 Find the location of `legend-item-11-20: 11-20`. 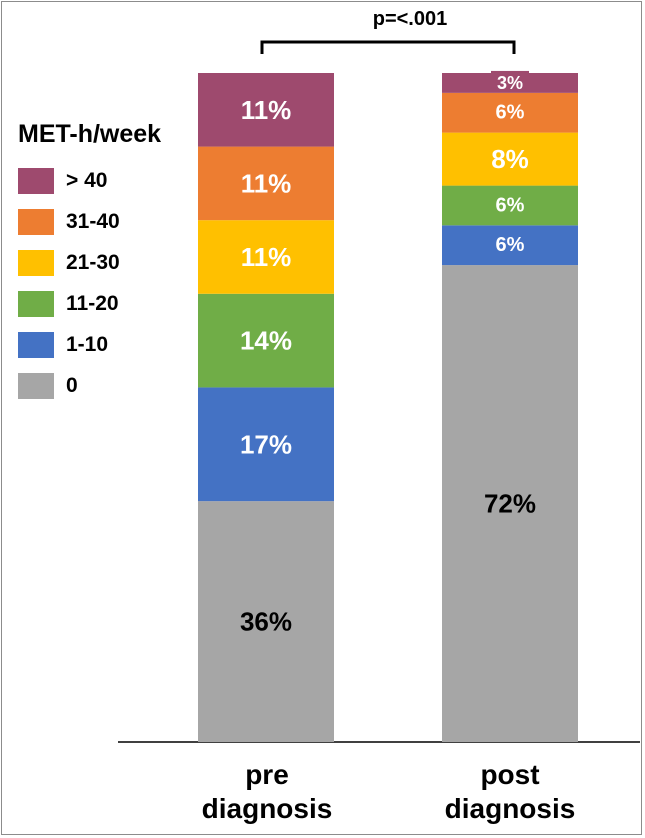

legend-item-11-20: 11-20 is located at coordinates (69, 303).